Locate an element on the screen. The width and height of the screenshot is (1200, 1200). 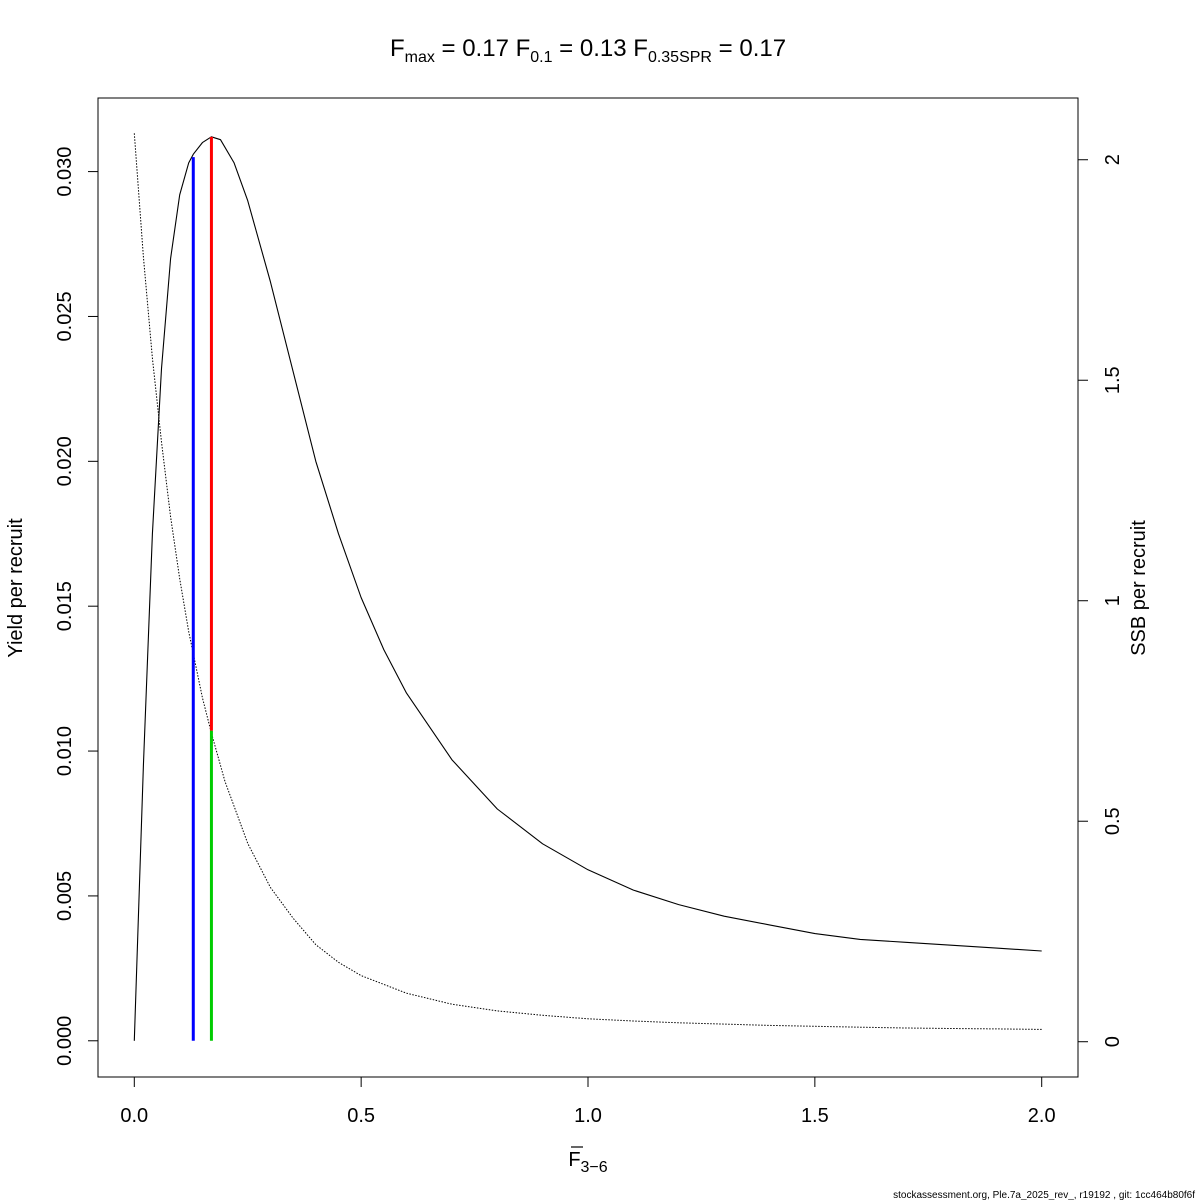
x-tick-label: 2.0 is located at coordinates (1042, 1116).